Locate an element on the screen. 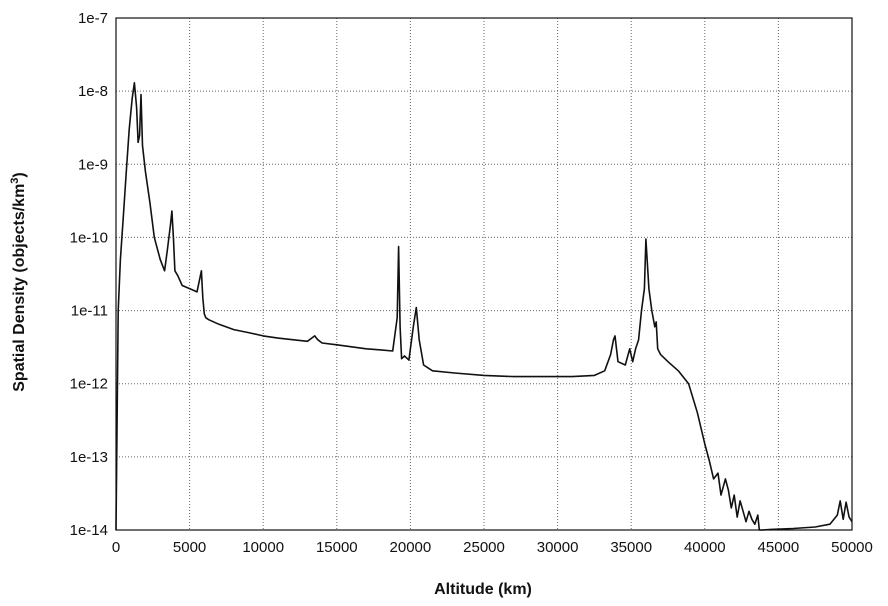  x-tick-label: 15000 is located at coordinates (337, 547).